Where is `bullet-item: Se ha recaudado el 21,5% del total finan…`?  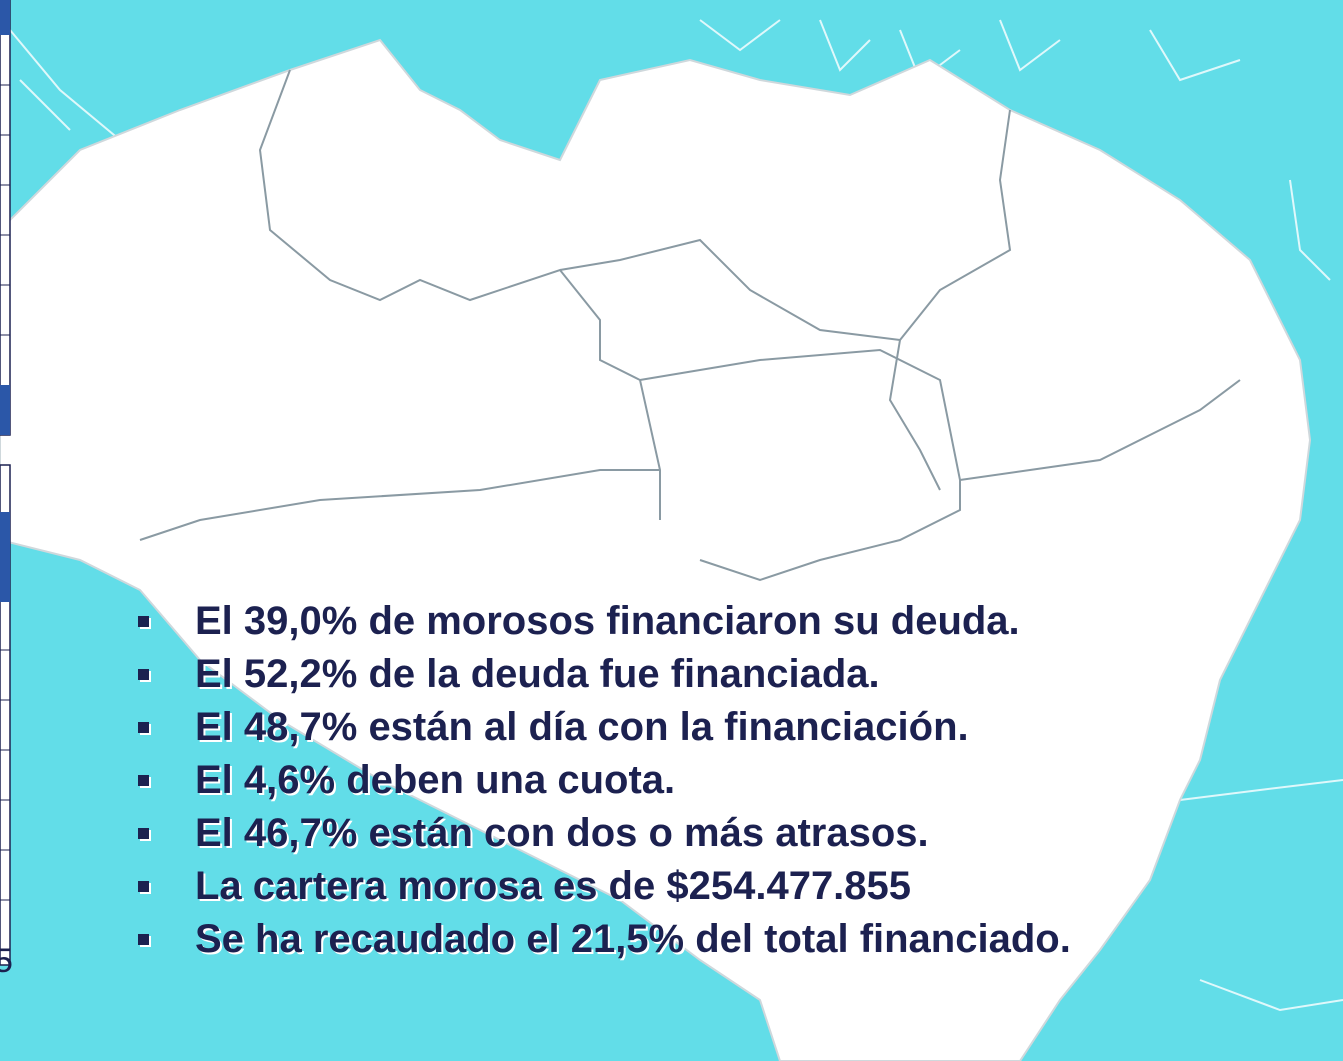
bullet-item: Se ha recaudado el 21,5% del total finan… is located at coordinates (603, 939).